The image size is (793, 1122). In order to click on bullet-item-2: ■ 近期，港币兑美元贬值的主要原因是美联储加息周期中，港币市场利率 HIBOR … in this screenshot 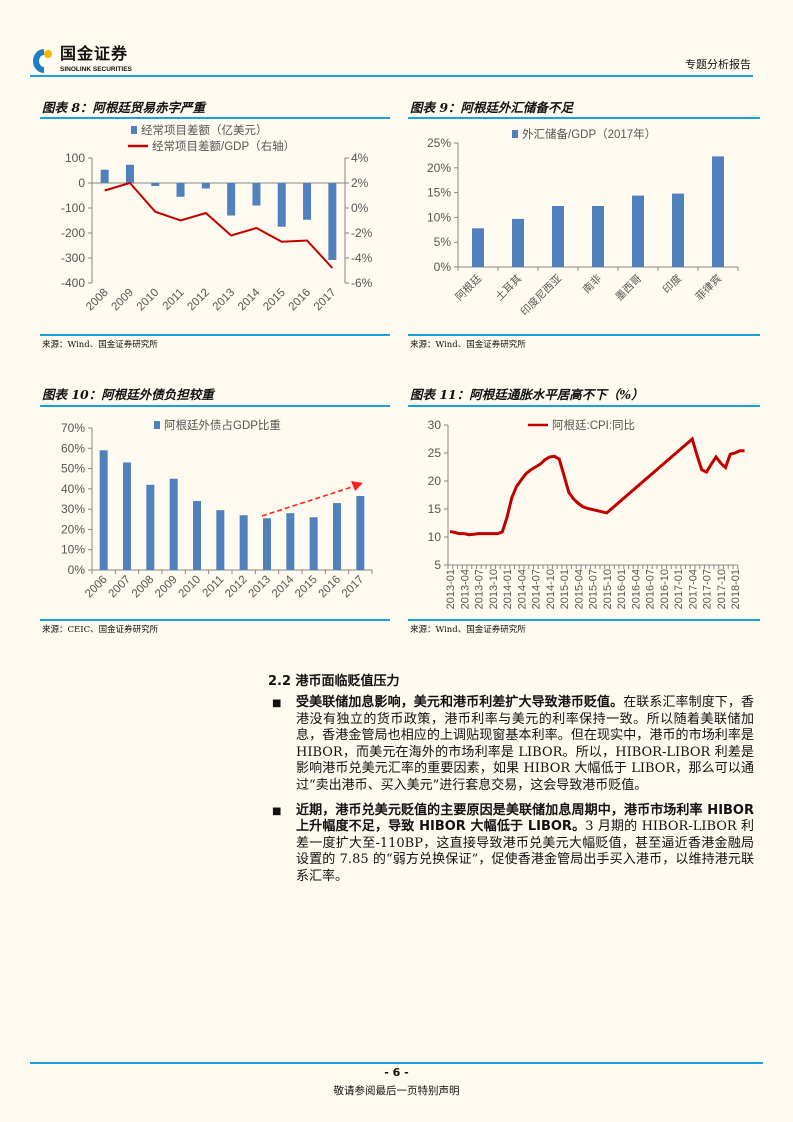, I will do `click(511, 844)`.